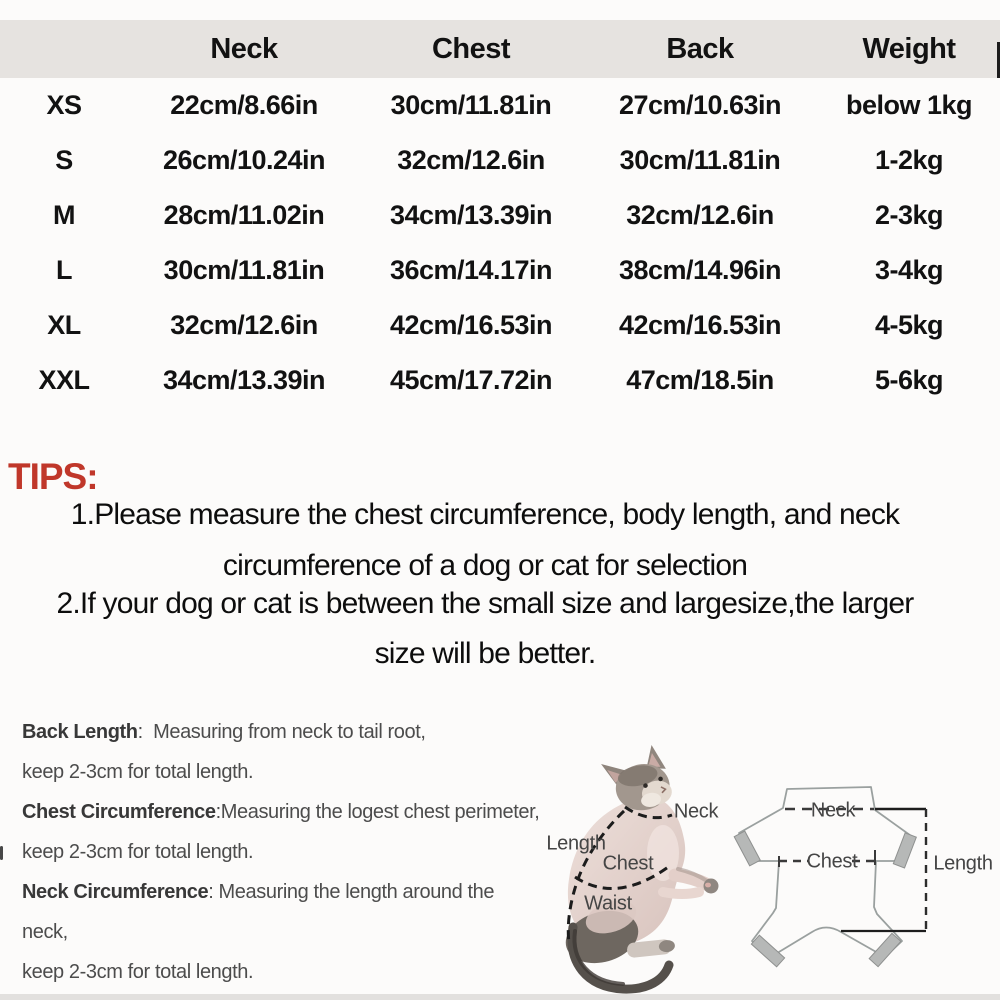 This screenshot has width=1000, height=1000. I want to click on guide-item-text: : Measuring from neck to tail root,, so click(281, 732).